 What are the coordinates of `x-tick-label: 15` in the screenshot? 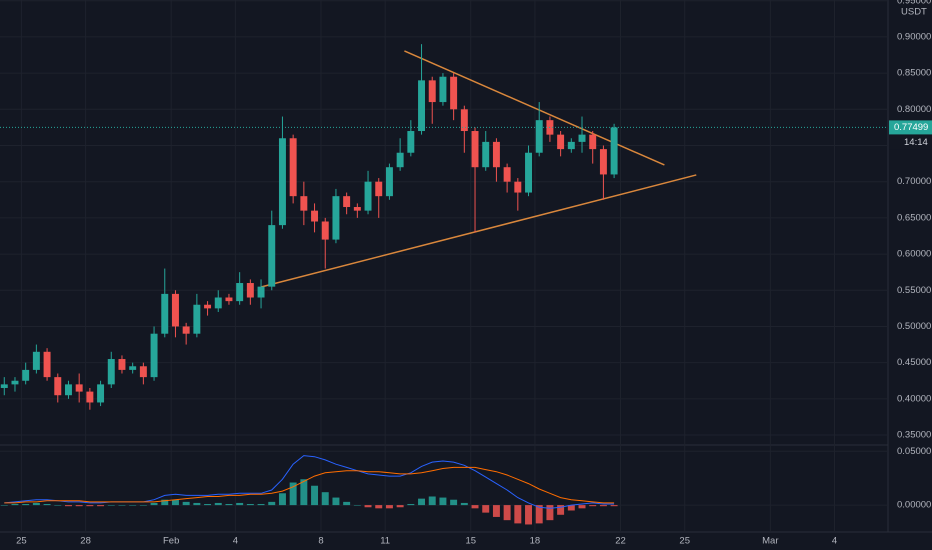 It's located at (470, 541).